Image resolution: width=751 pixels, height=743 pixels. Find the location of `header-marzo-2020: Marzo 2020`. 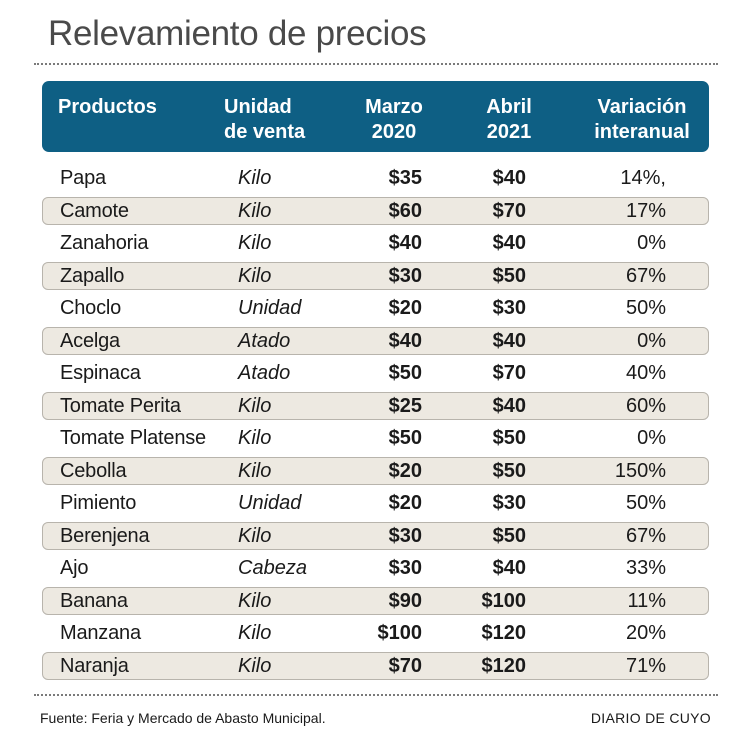

header-marzo-2020: Marzo 2020 is located at coordinates (394, 119).